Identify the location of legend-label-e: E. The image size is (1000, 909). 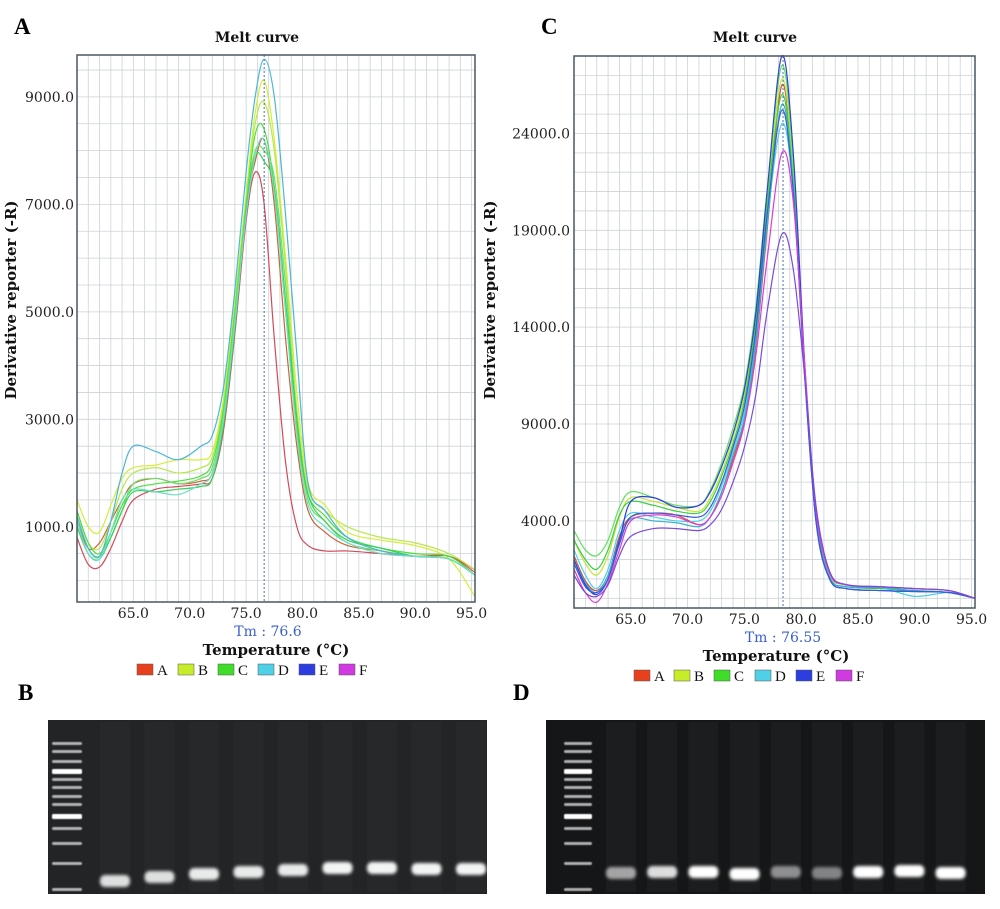
(323, 671).